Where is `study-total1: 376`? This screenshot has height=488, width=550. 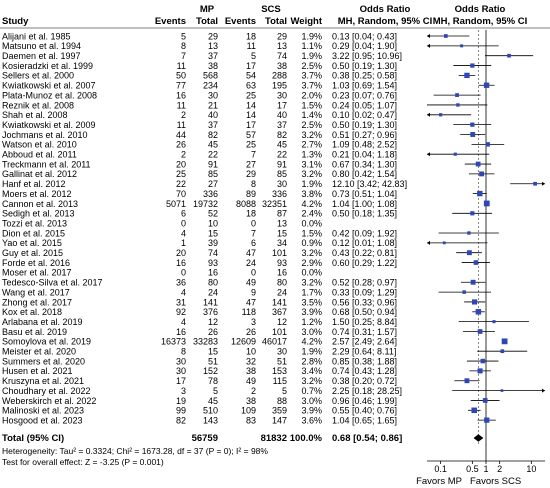
study-total1: 376 is located at coordinates (210, 312).